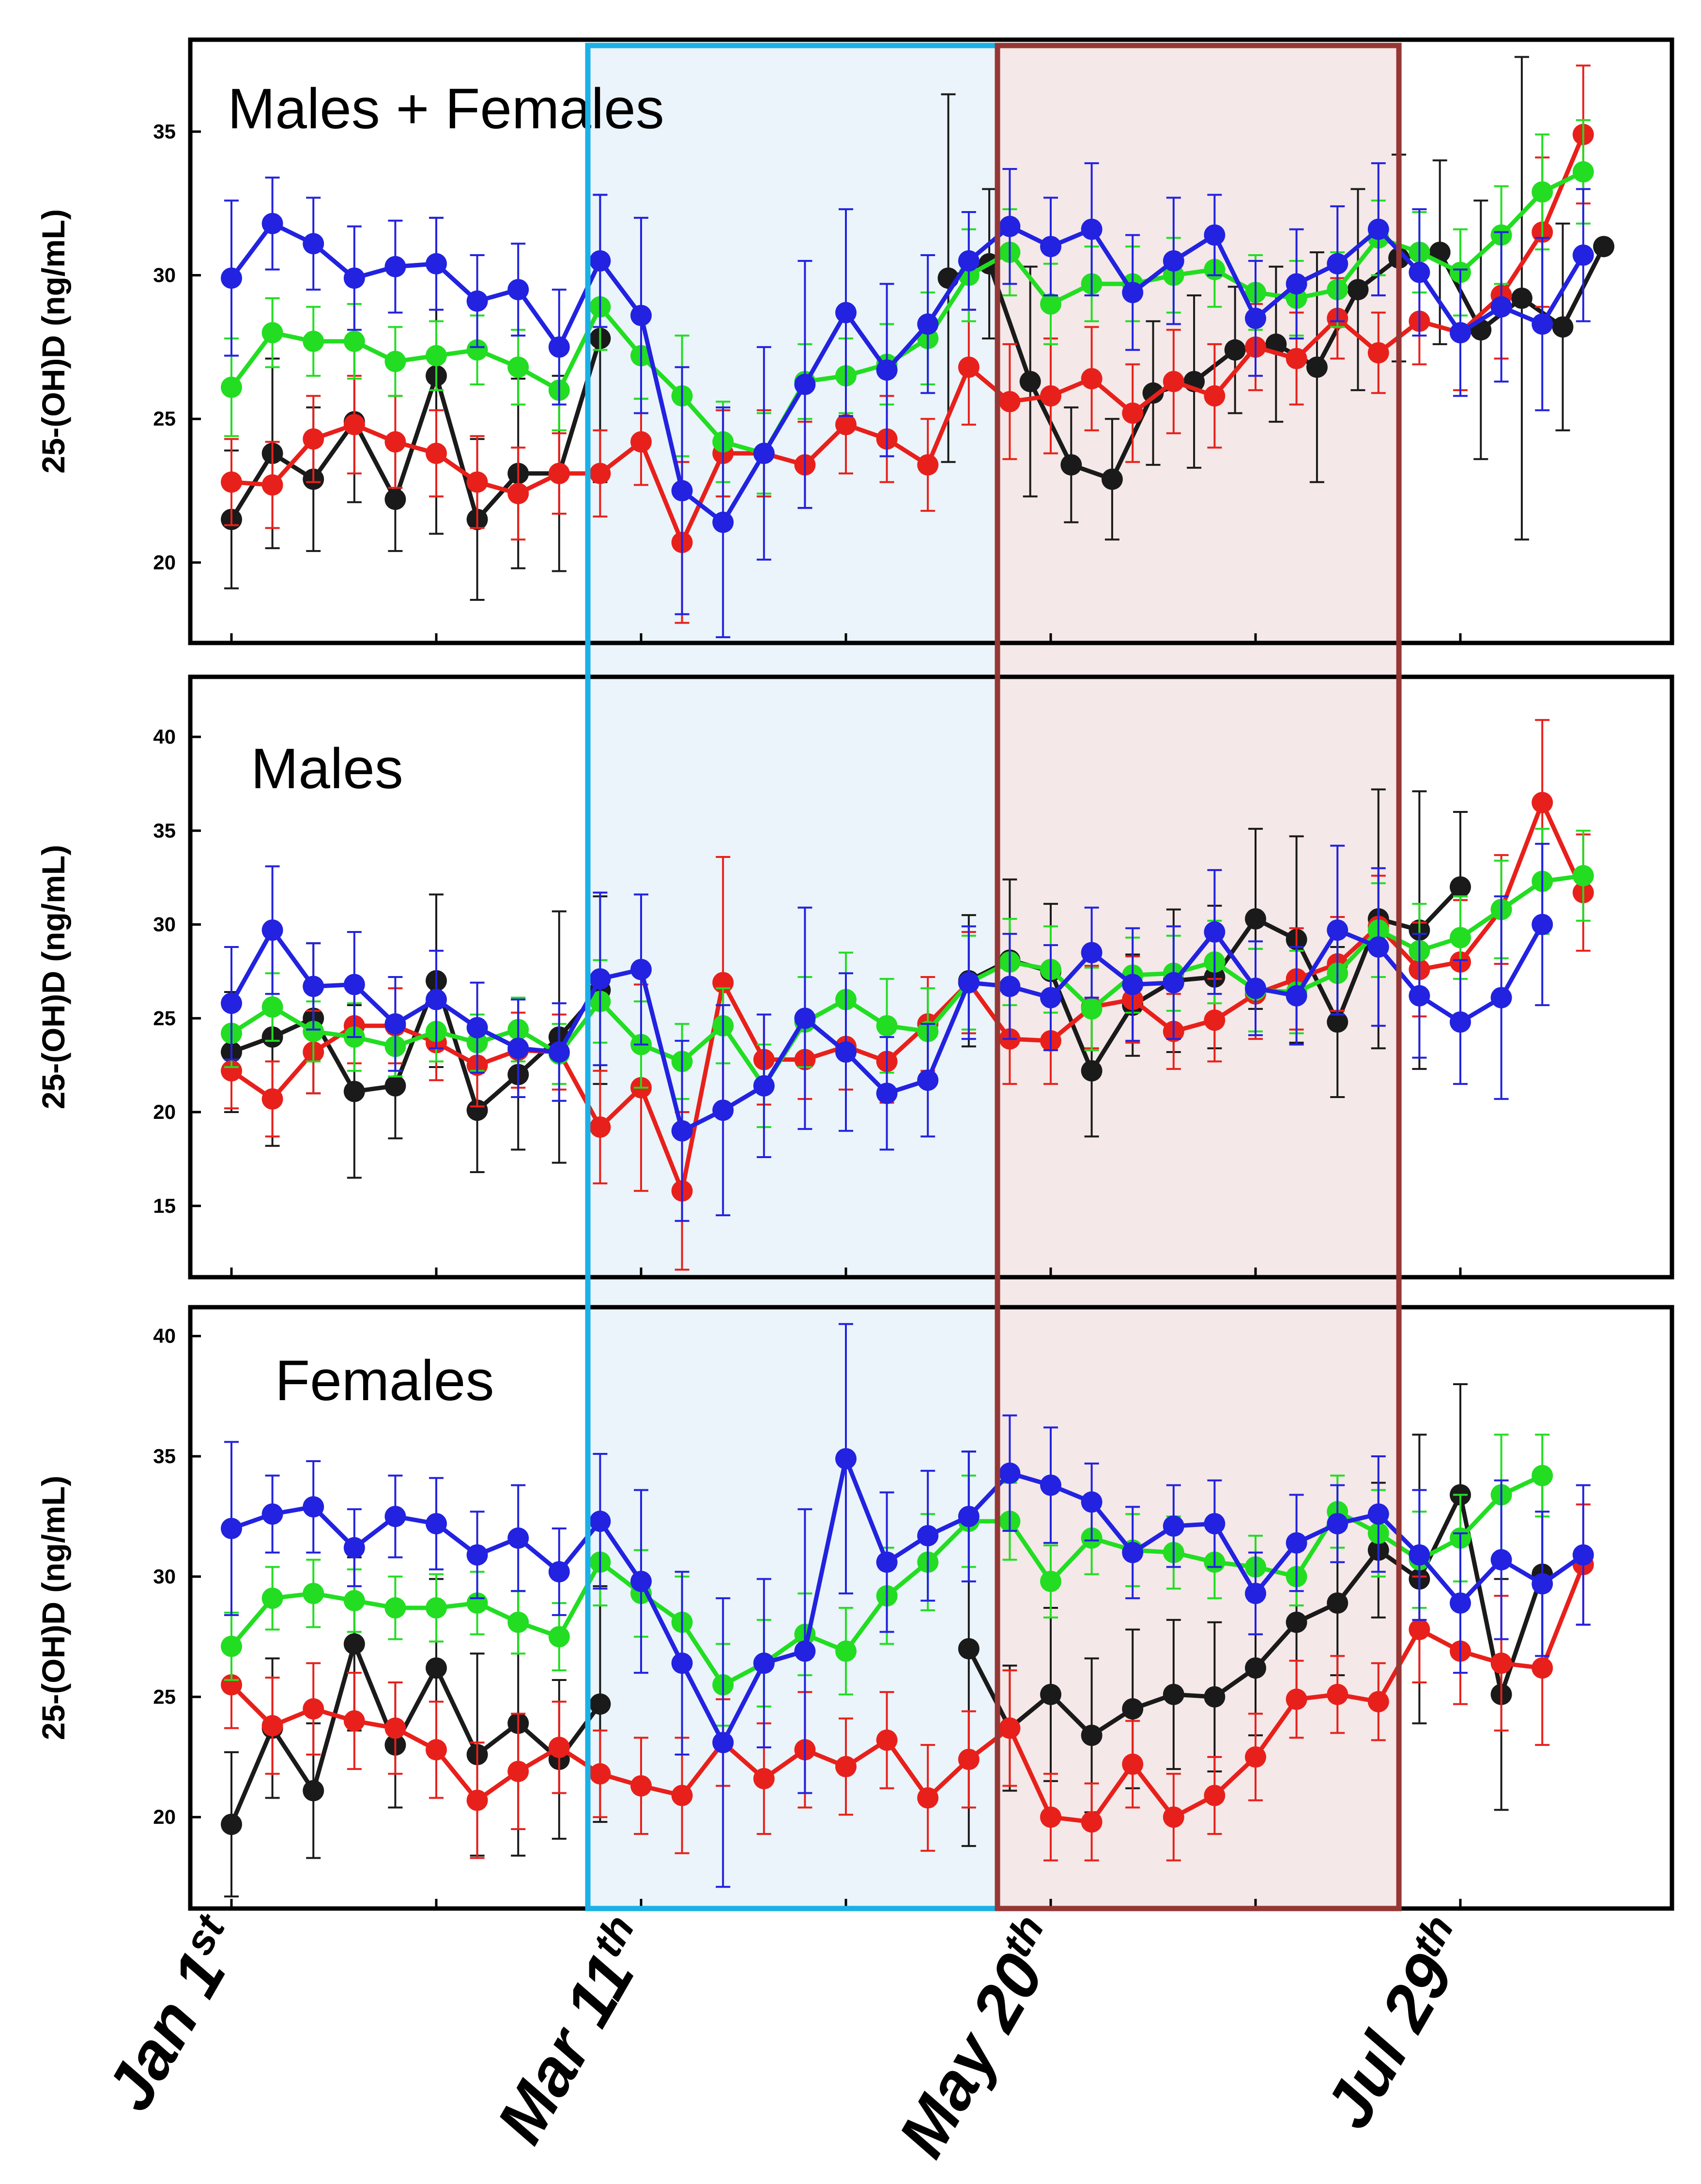  Describe the element at coordinates (971, 2056) in the screenshot. I see `x-date-main: May 20` at that location.